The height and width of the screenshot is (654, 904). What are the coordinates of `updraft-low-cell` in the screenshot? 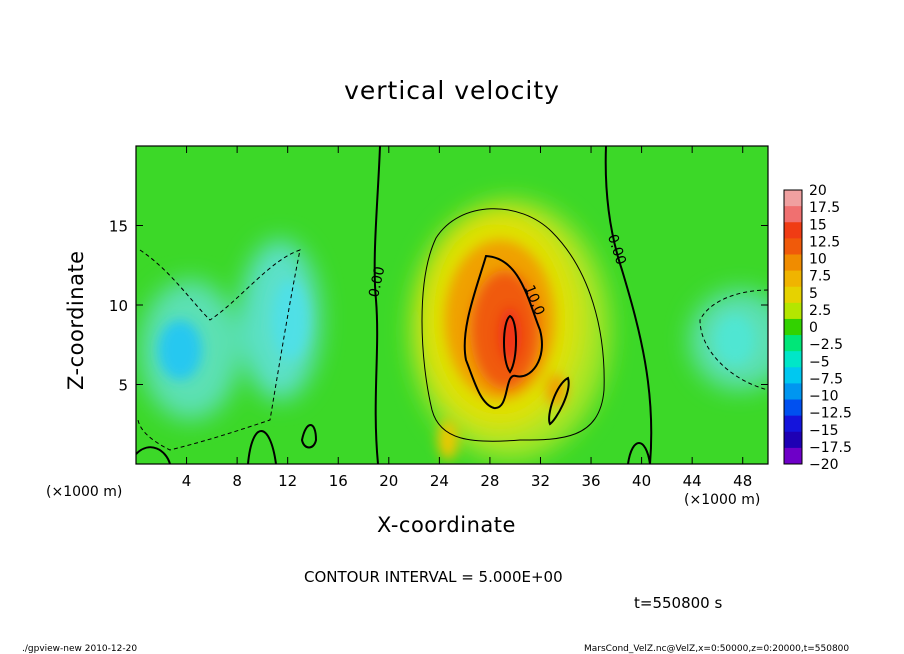 It's located at (448, 440).